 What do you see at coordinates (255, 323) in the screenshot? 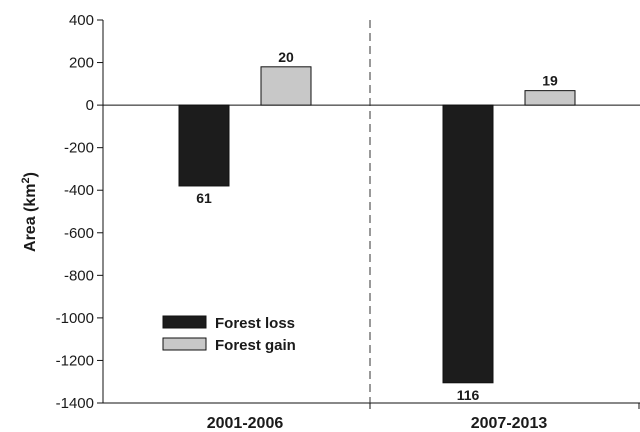
I see `legend-label: Forest loss` at bounding box center [255, 323].